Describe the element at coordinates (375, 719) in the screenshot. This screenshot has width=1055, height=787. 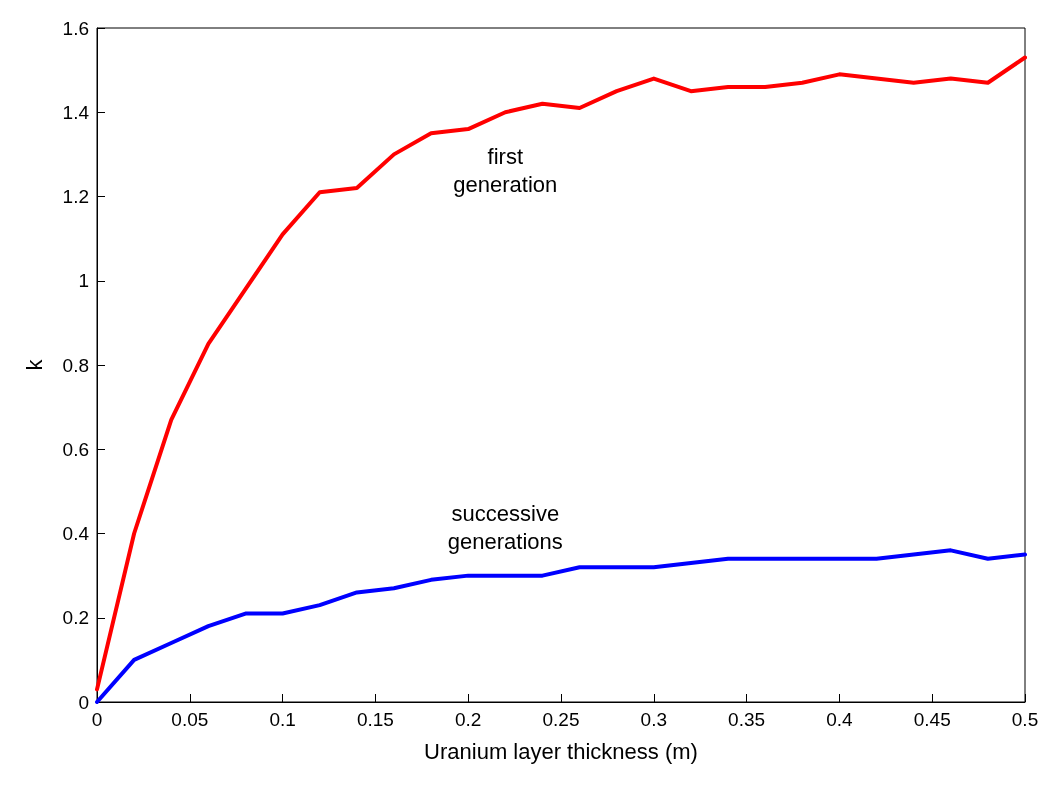
I see `x-tick-label: 0.15` at that location.